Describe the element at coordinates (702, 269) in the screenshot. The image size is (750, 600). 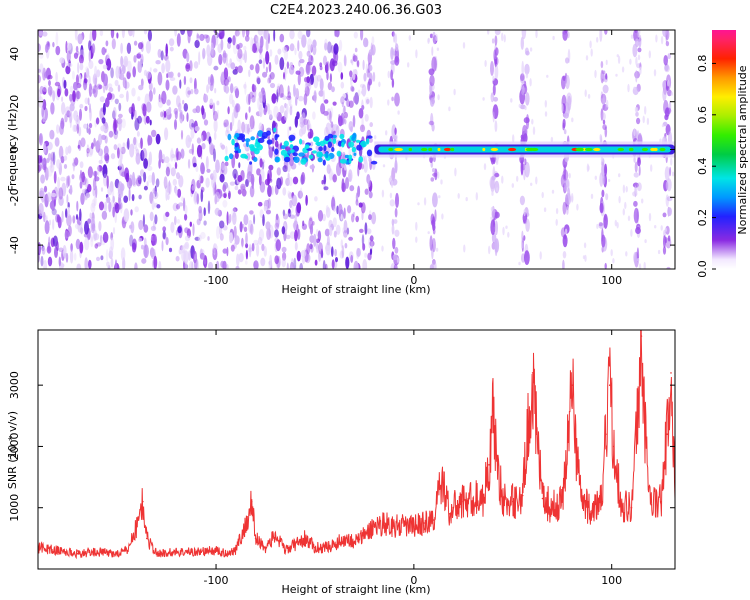
I see `colorbar-tick-label: 0.0` at that location.